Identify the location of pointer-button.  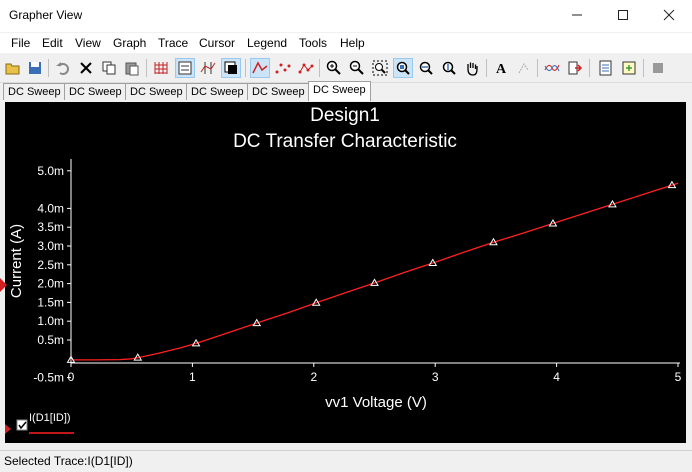
(524, 68).